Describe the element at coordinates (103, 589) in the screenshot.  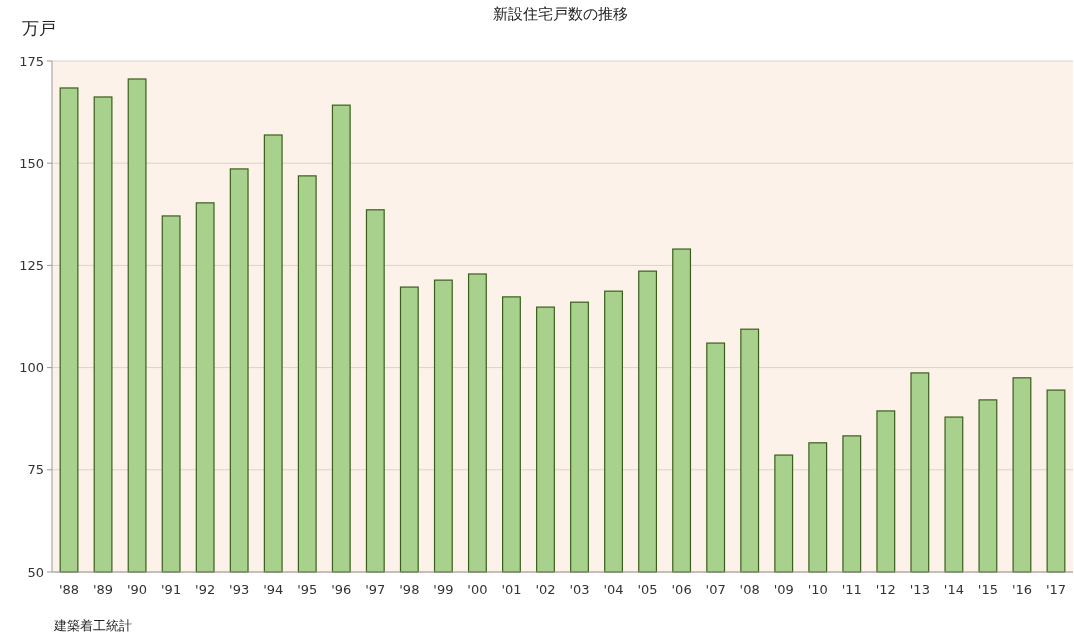
I see `x-tick-label: '89` at that location.